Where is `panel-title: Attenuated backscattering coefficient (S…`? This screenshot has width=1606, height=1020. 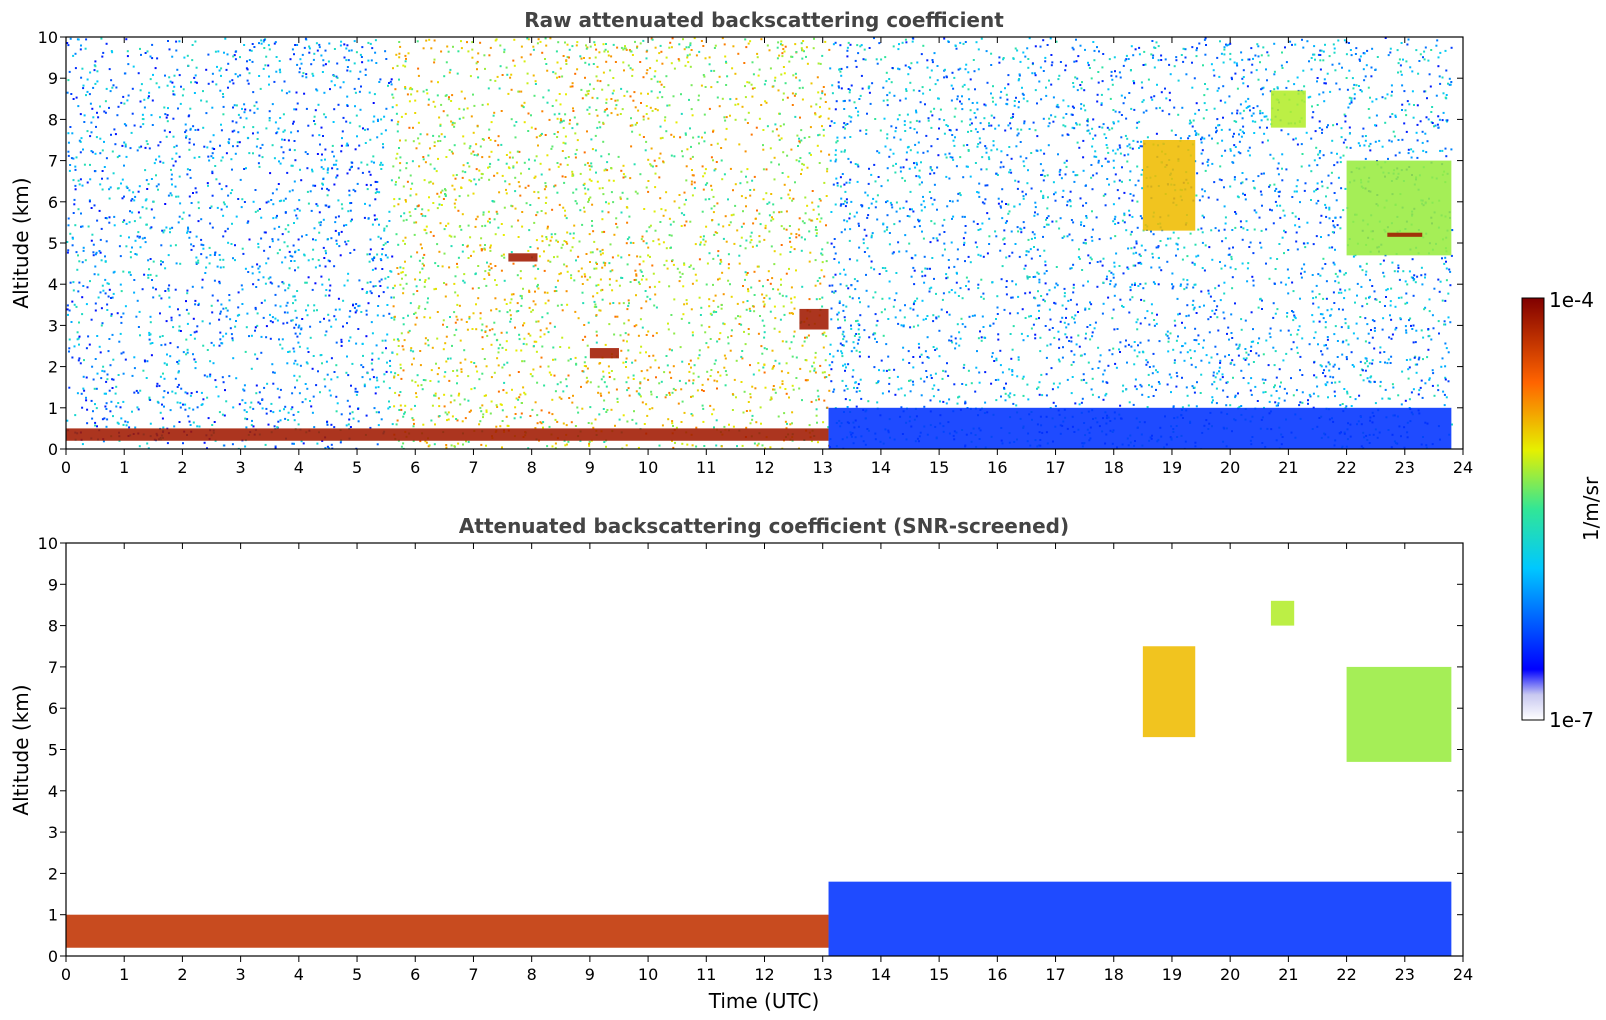
panel-title: Attenuated backscattering coefficient (S… is located at coordinates (764, 526).